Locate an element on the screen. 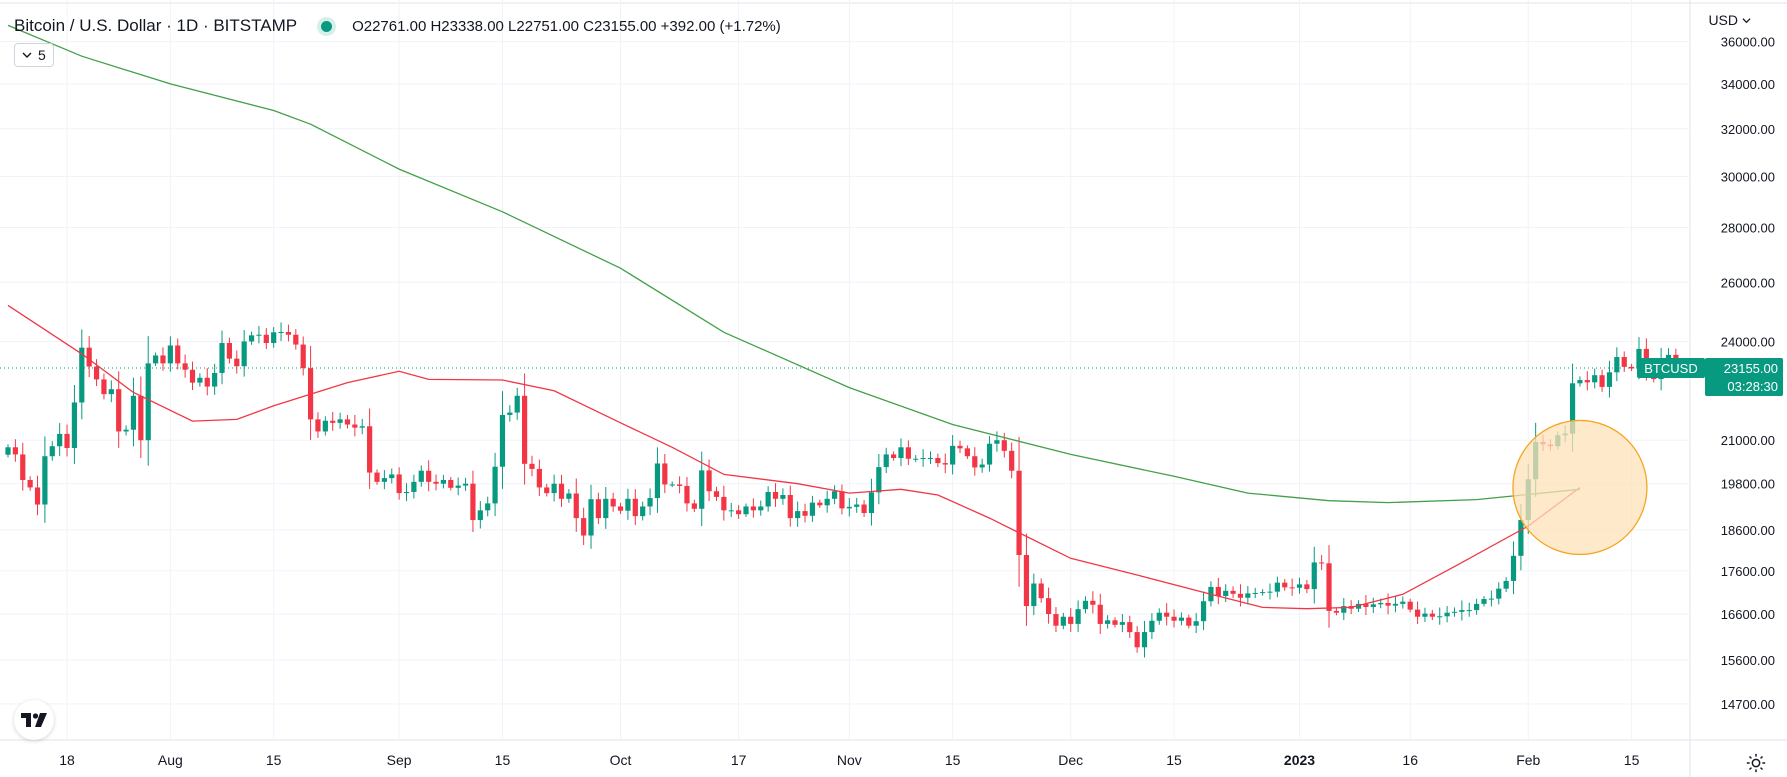 The height and width of the screenshot is (777, 1787). indicator-count: 5 is located at coordinates (42, 55).